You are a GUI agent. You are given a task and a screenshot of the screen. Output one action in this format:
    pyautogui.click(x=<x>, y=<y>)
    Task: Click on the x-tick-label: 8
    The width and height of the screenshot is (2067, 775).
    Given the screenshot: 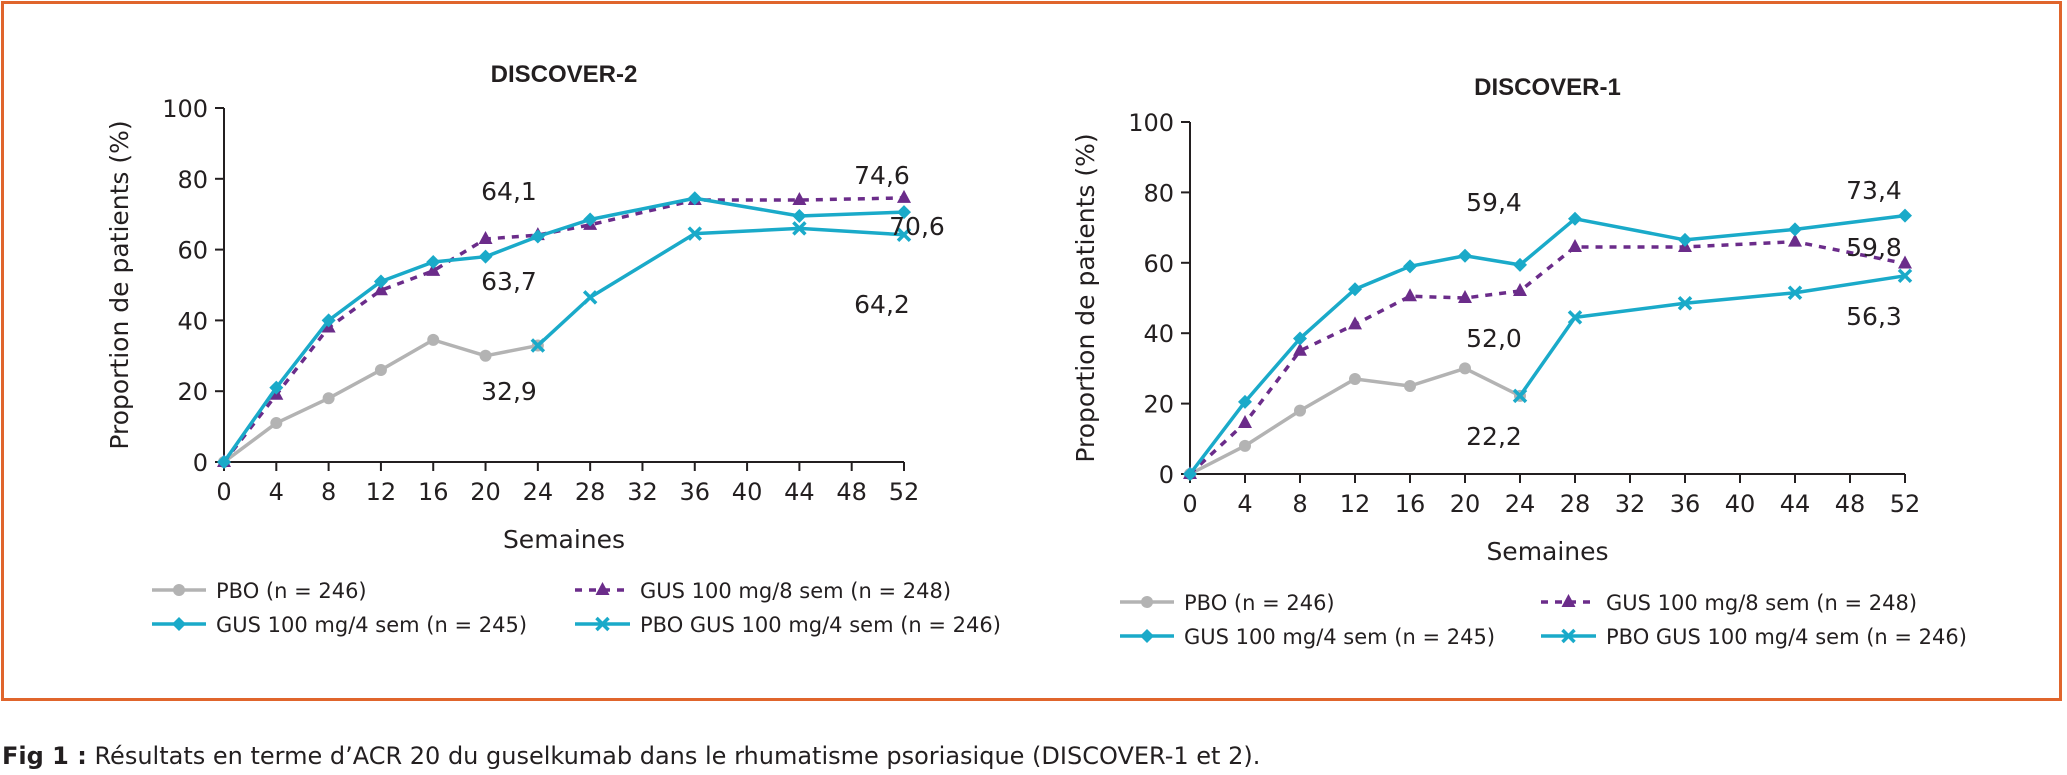 What is the action you would take?
    pyautogui.click(x=328, y=492)
    